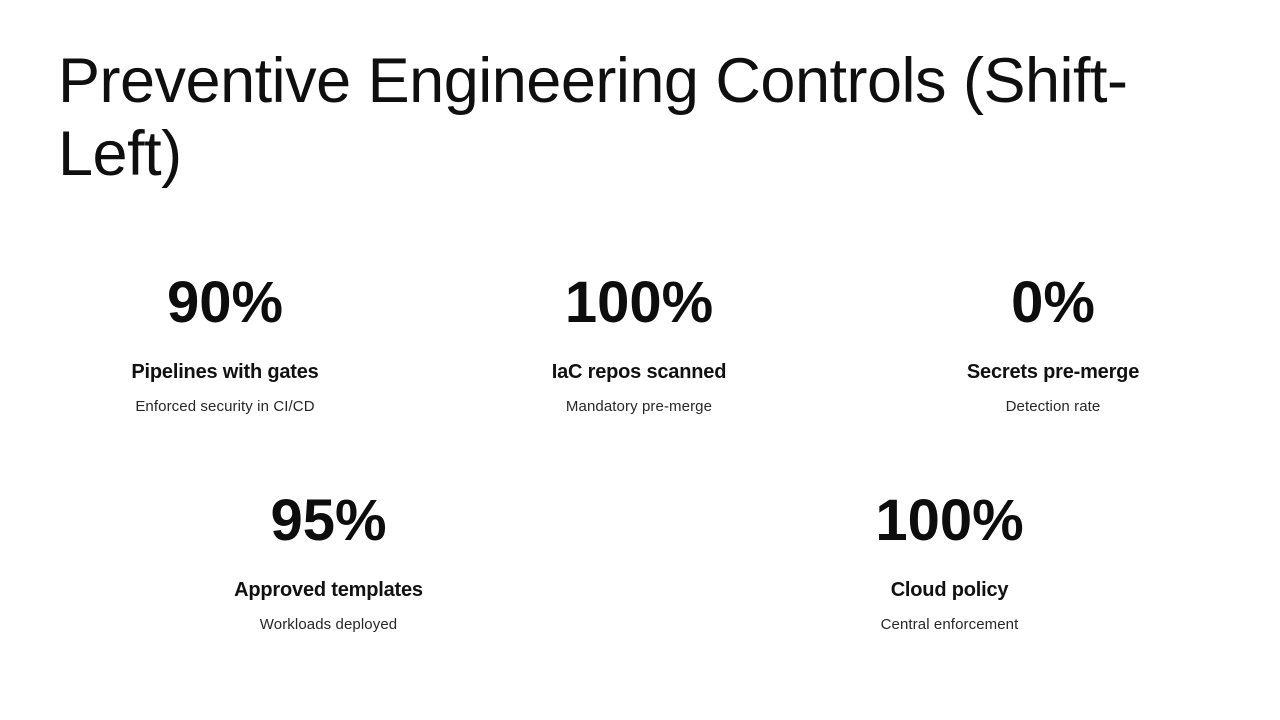  I want to click on stat-label: Secrets pre-merge, so click(1053, 372).